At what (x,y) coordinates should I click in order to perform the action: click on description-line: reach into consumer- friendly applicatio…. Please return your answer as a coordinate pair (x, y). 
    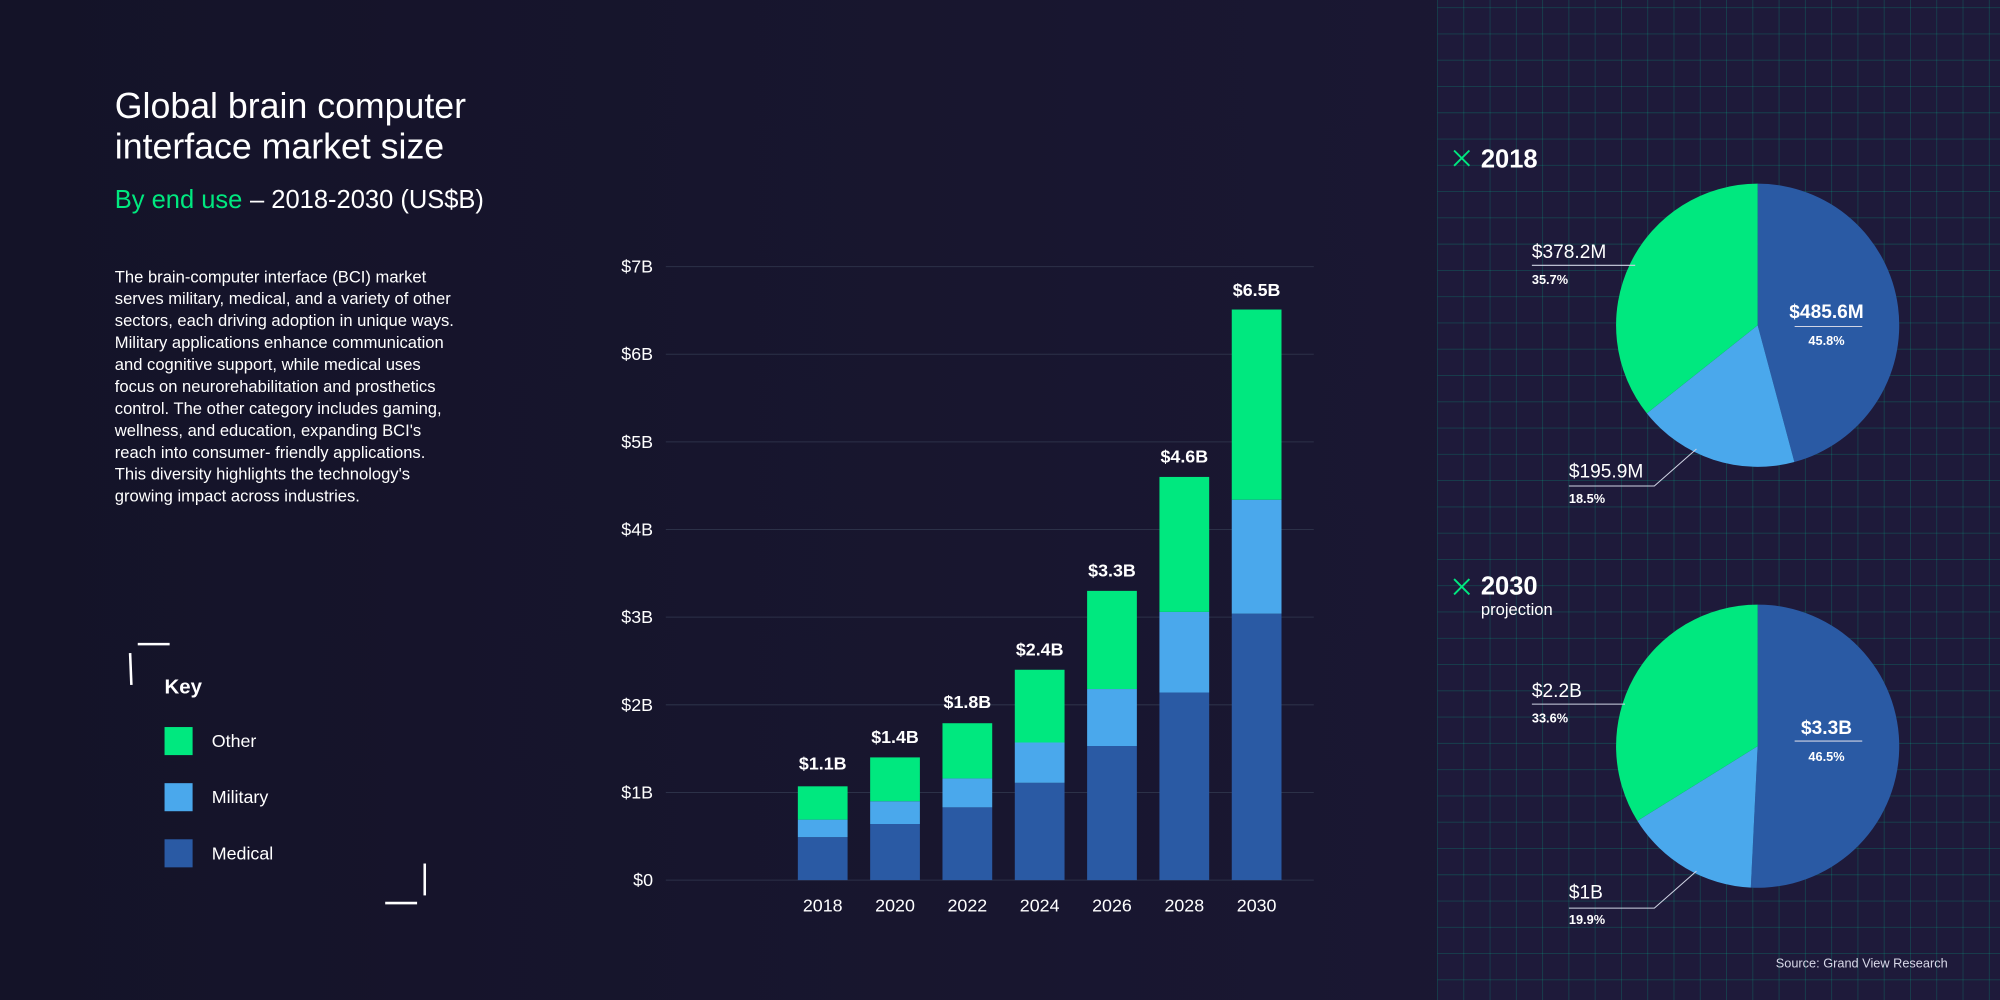
    Looking at the image, I should click on (270, 452).